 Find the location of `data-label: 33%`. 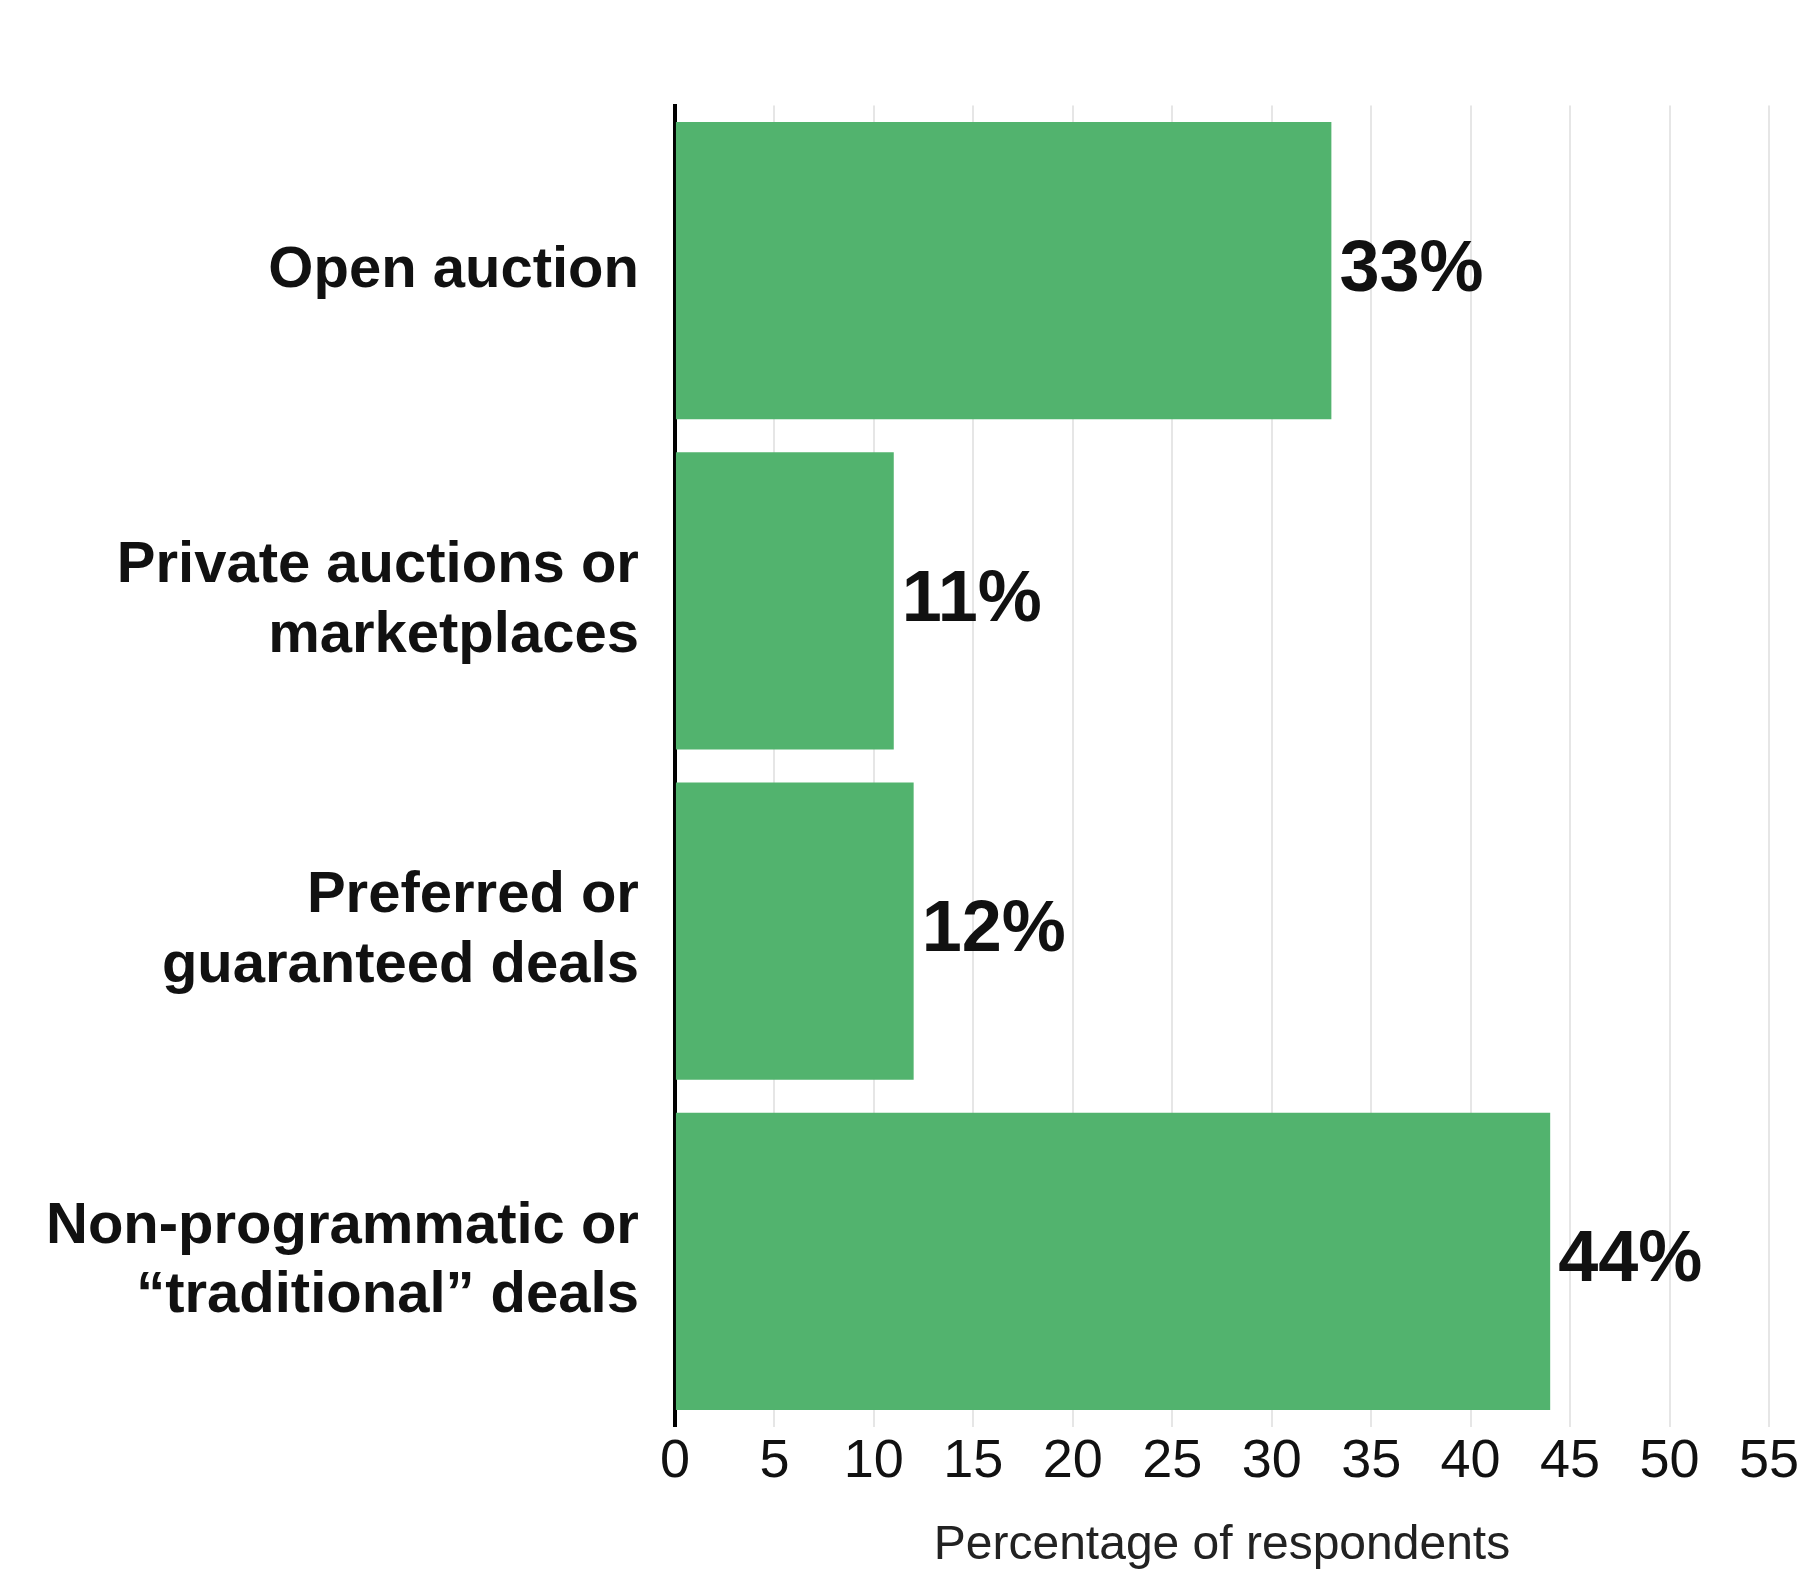

data-label: 33% is located at coordinates (1411, 265).